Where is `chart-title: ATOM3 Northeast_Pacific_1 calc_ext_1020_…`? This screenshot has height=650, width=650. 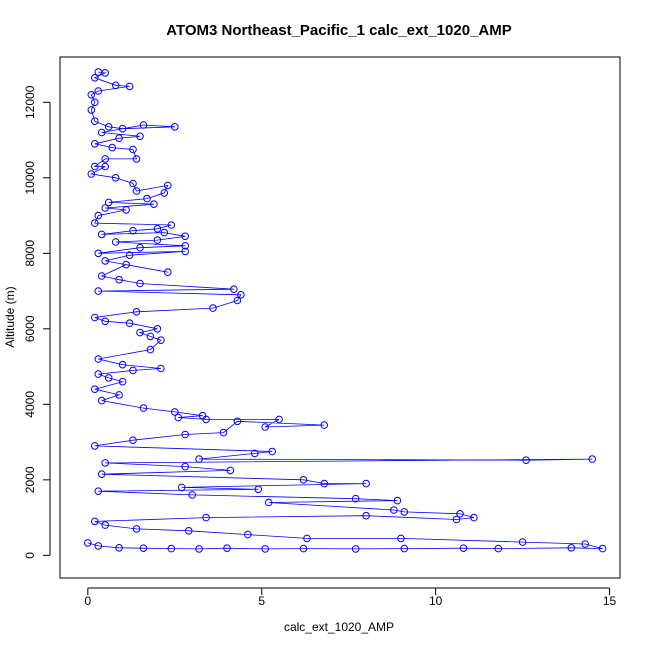
chart-title: ATOM3 Northeast_Pacific_1 calc_ext_1020_… is located at coordinates (338, 30).